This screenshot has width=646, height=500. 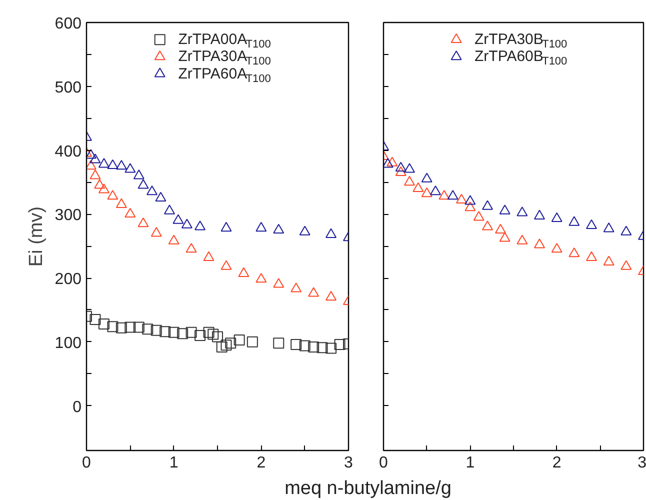 I want to click on x-tick-label: 0, so click(x=383, y=463).